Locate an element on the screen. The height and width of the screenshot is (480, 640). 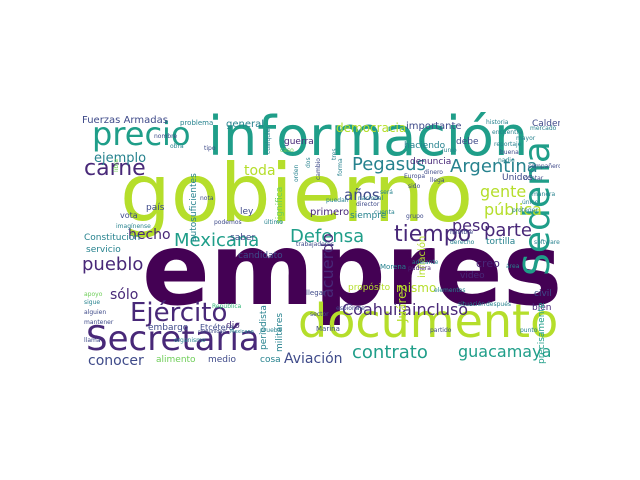
word-punto: punto is located at coordinates (529, 330).